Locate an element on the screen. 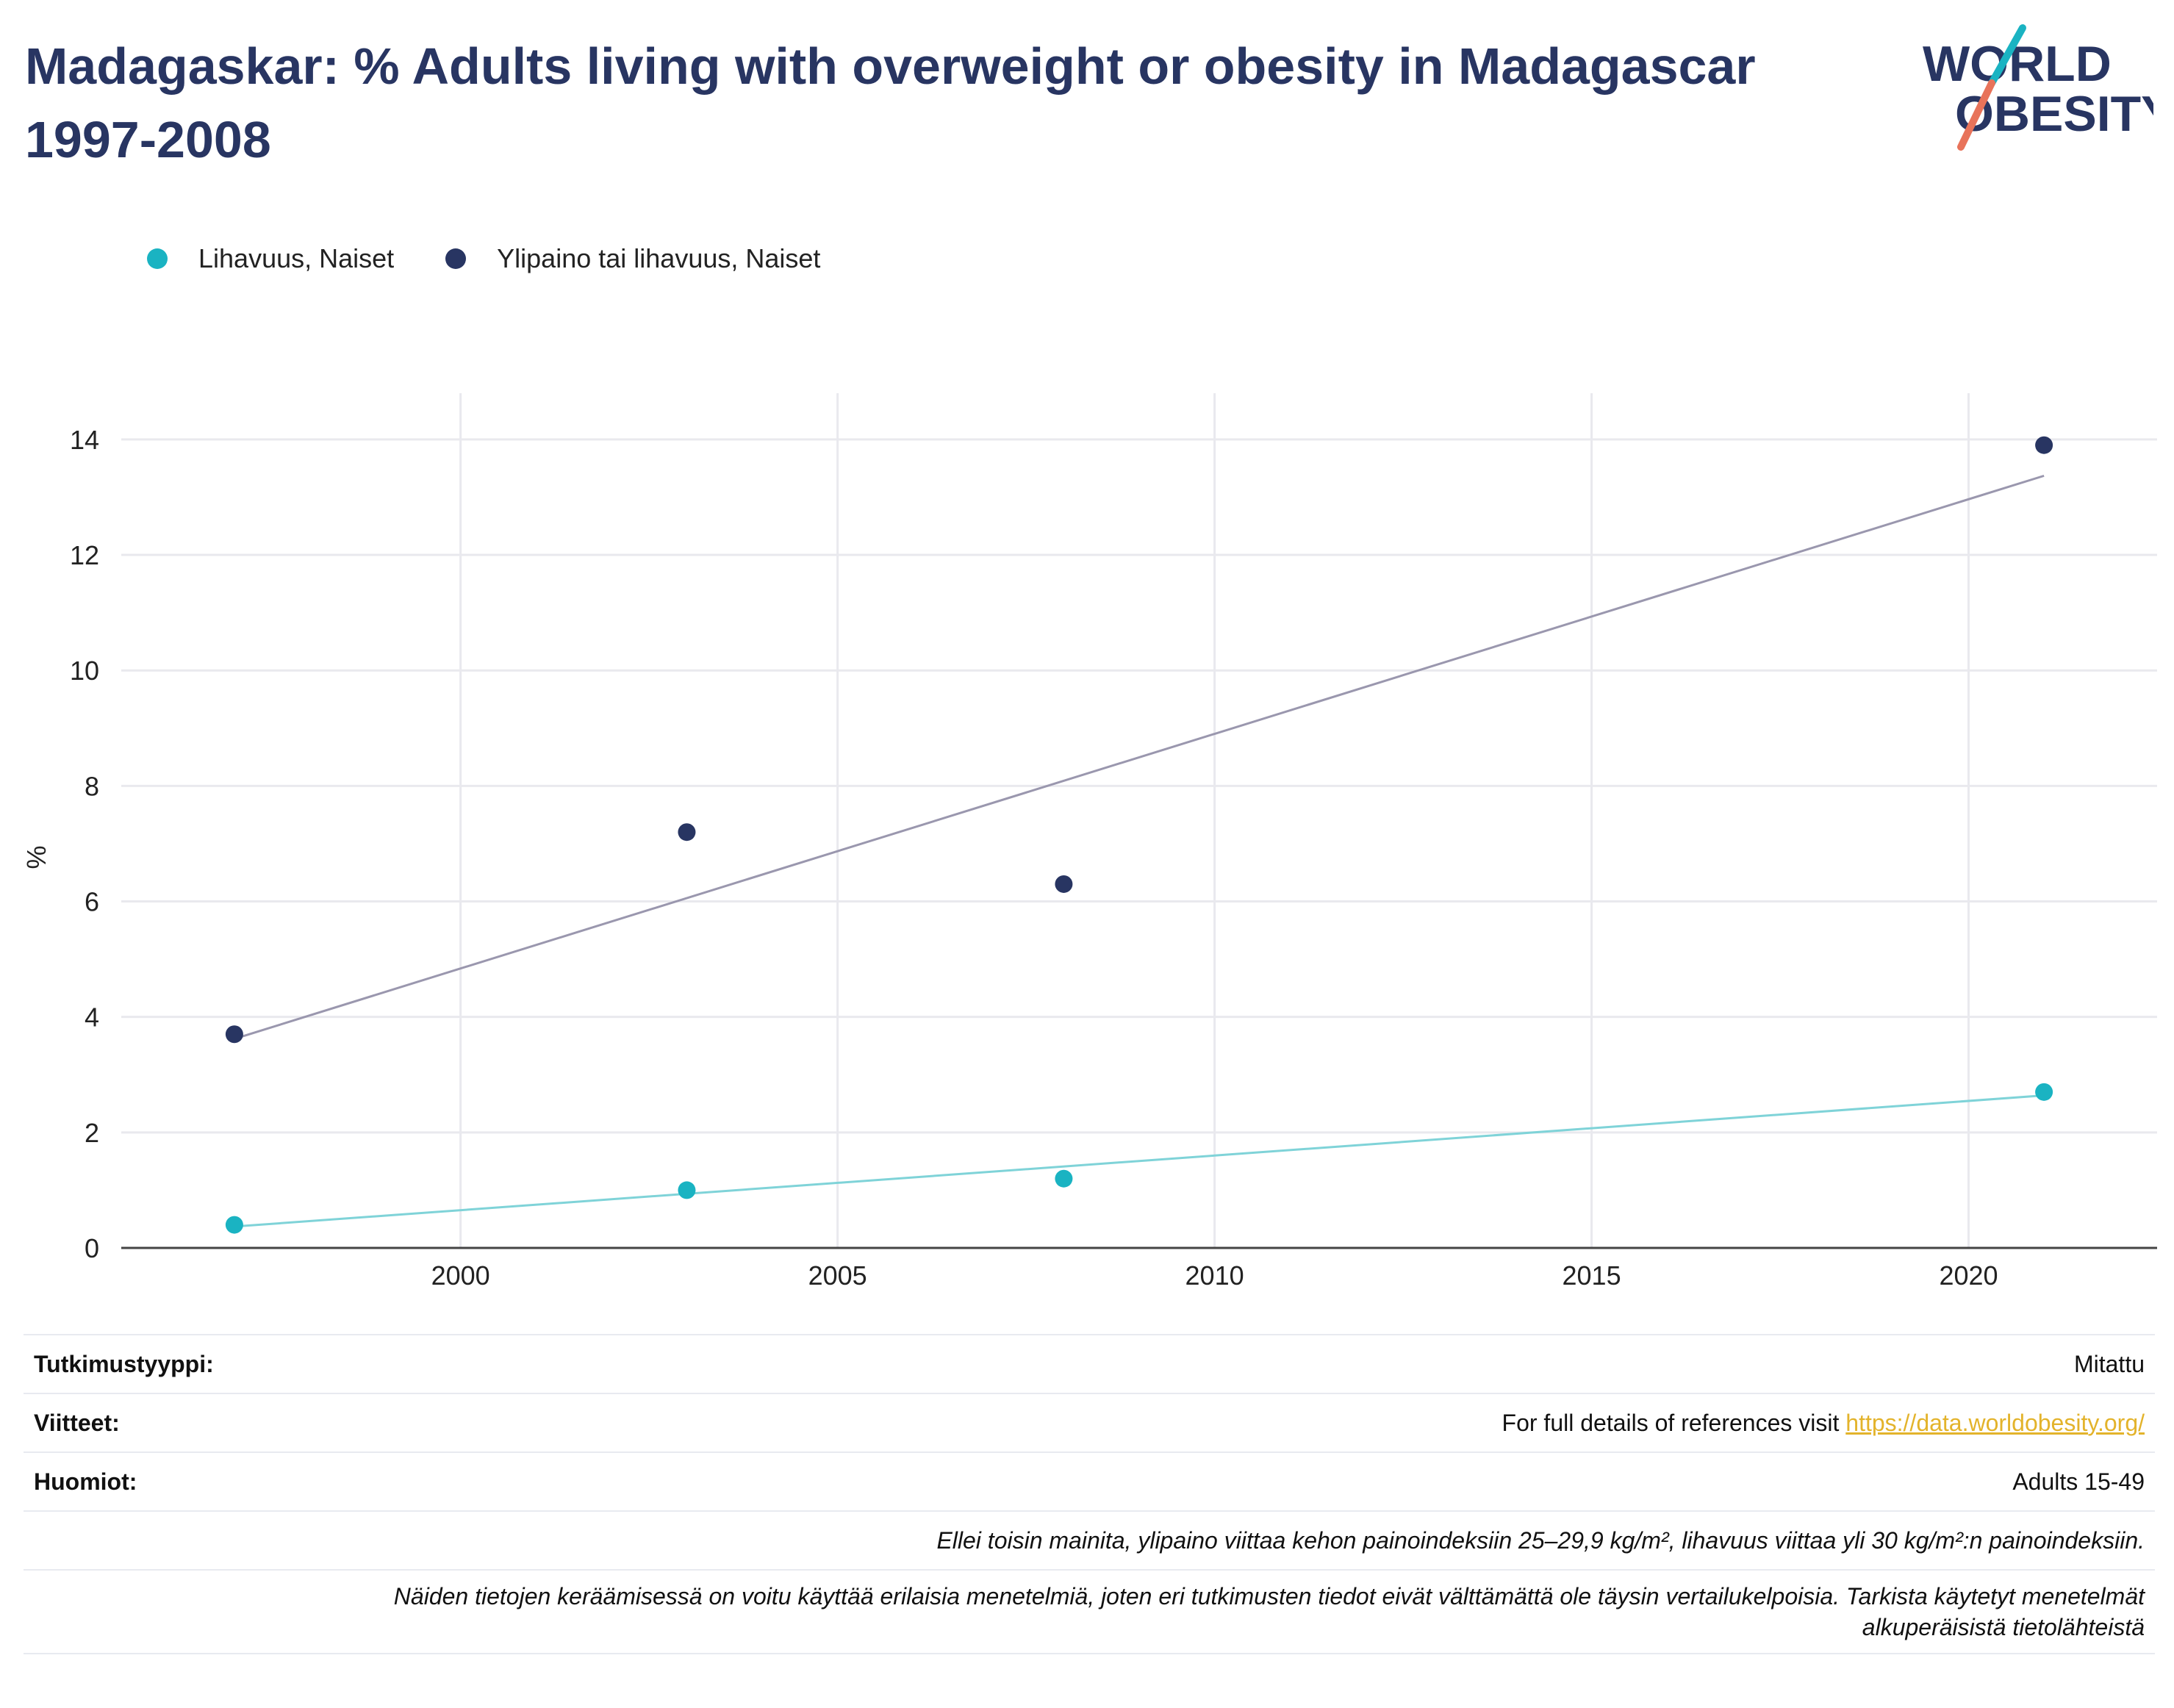 The image size is (2174, 1708). legend-item-overweight: Ylipaino tai lihavuus, Naiset is located at coordinates (632, 258).